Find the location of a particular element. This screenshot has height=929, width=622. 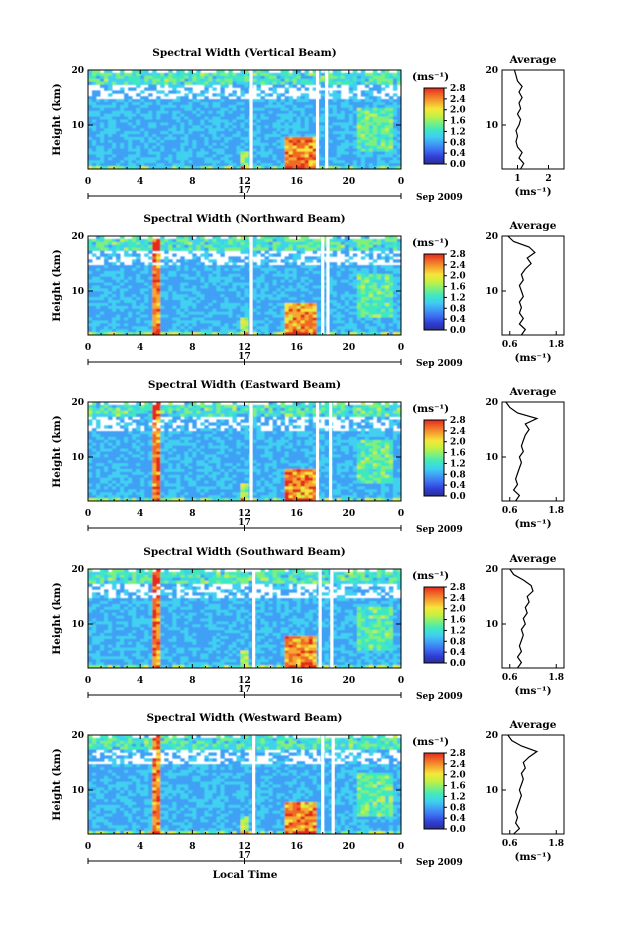

x-tick-label: 12 is located at coordinates (244, 681).